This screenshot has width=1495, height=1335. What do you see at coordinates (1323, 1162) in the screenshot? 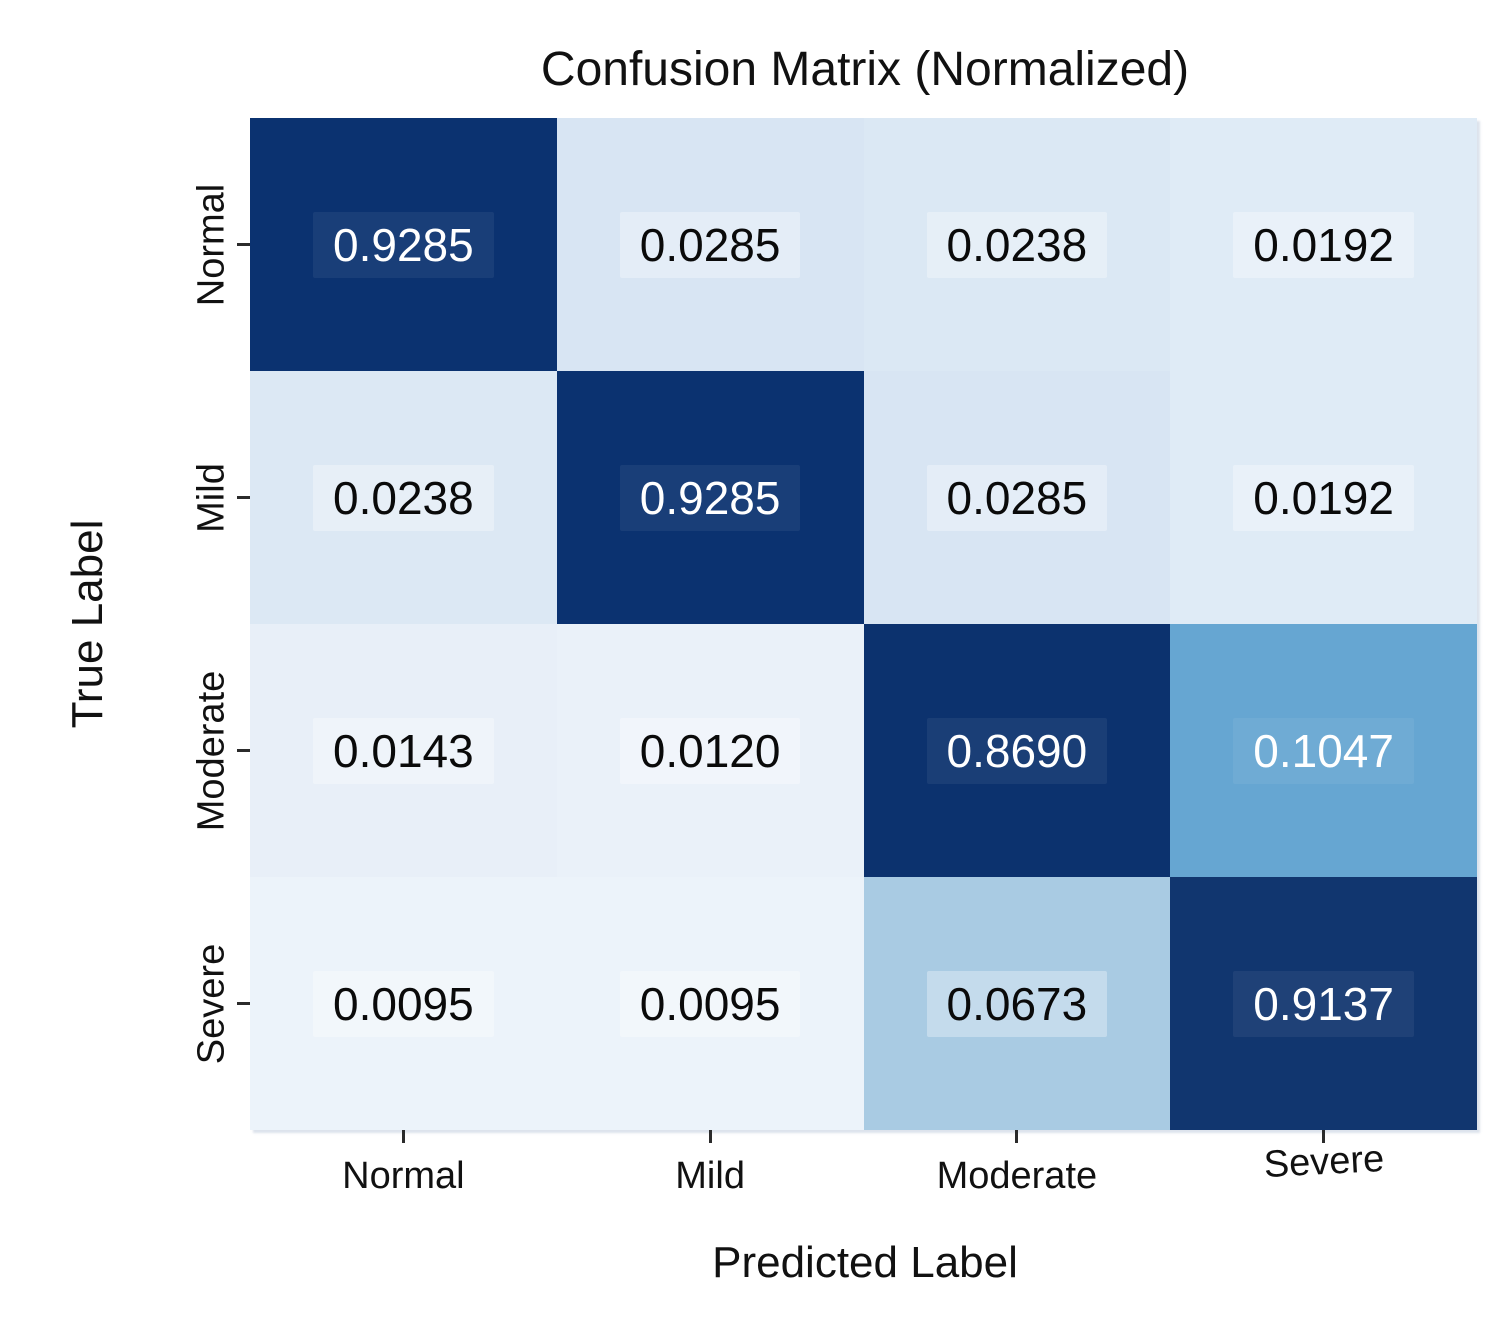
I see `x-tick-label: Severe` at bounding box center [1323, 1162].